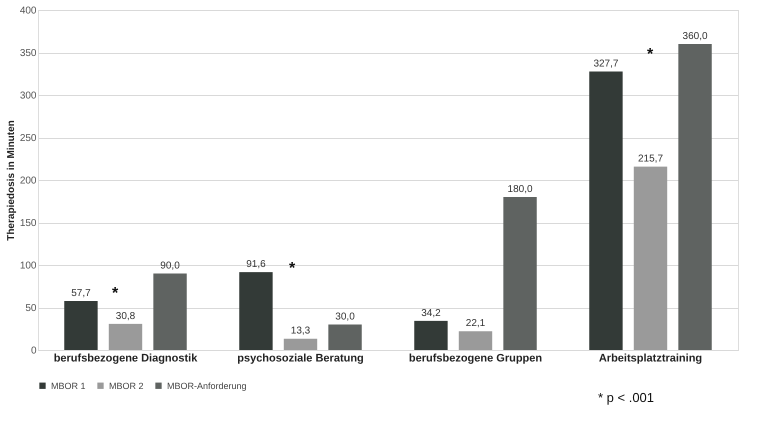  Describe the element at coordinates (28, 223) in the screenshot. I see `y-tick-label: 150` at that location.